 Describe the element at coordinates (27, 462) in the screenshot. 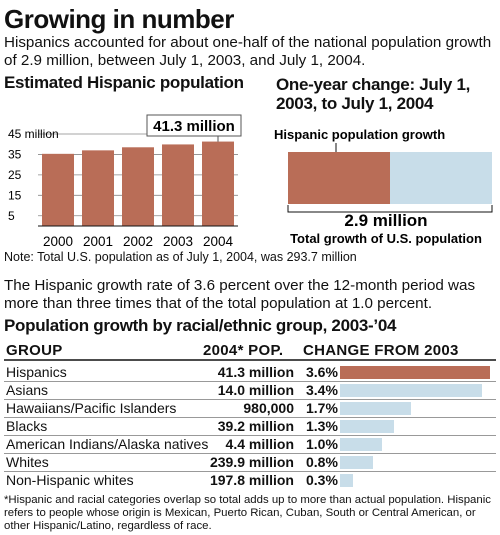

I see `row-group: Whites` at that location.